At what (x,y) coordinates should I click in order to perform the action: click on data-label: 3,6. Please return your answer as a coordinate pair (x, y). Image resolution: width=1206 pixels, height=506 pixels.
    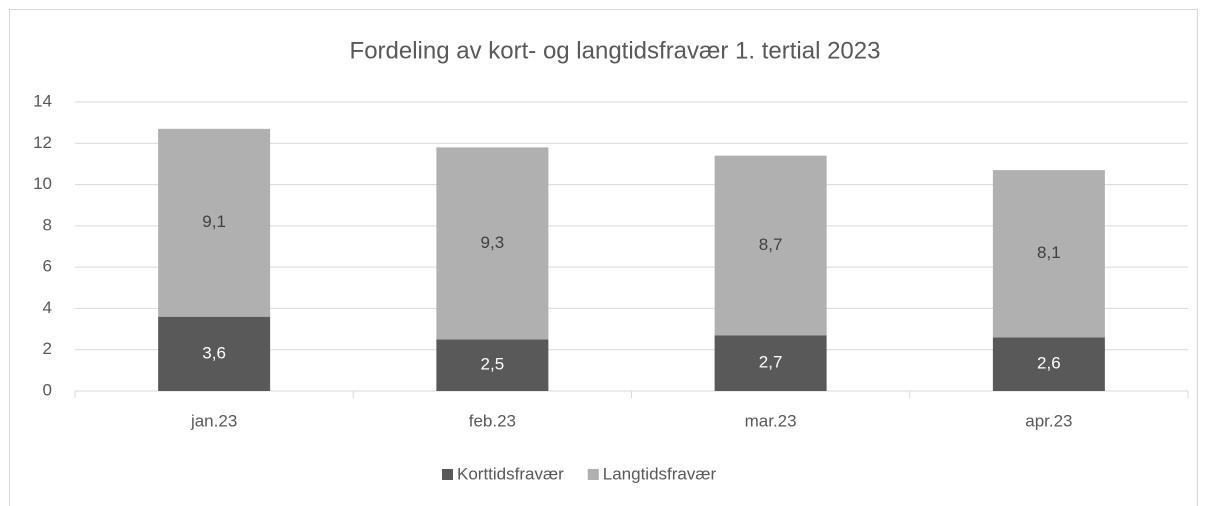
    Looking at the image, I should click on (214, 352).